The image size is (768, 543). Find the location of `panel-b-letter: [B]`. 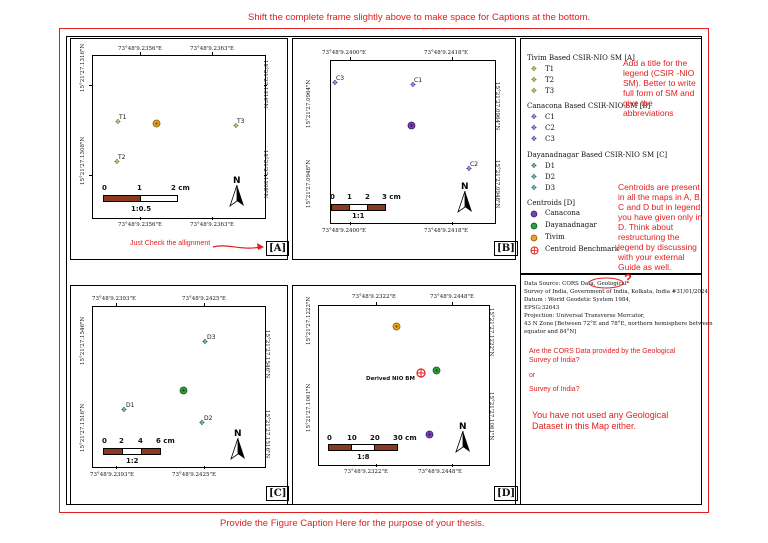

panel-b-letter: [B] is located at coordinates (506, 248).